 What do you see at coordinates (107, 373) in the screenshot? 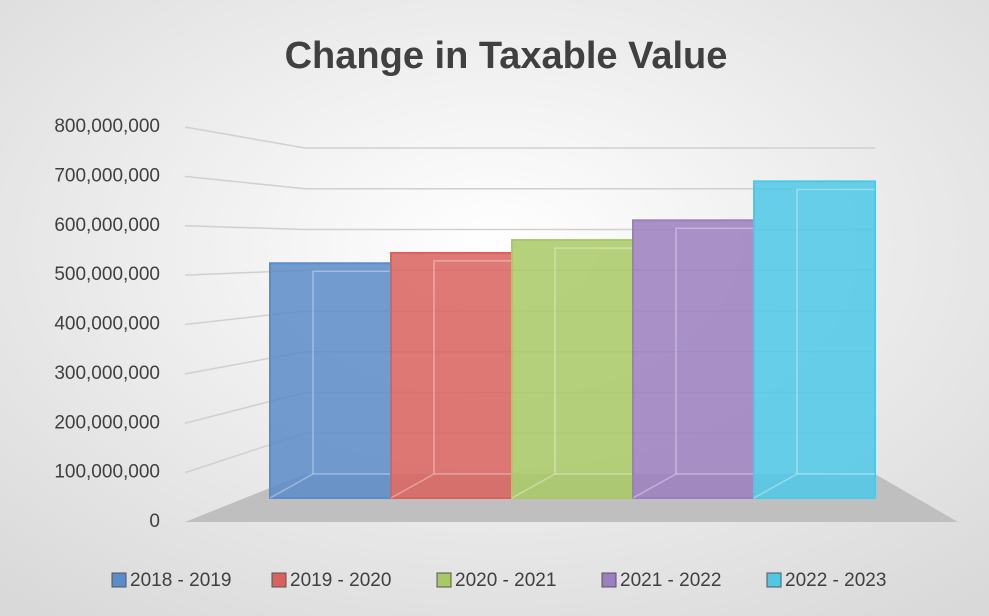
I see `y-tick-label: 300,000,000` at bounding box center [107, 373].